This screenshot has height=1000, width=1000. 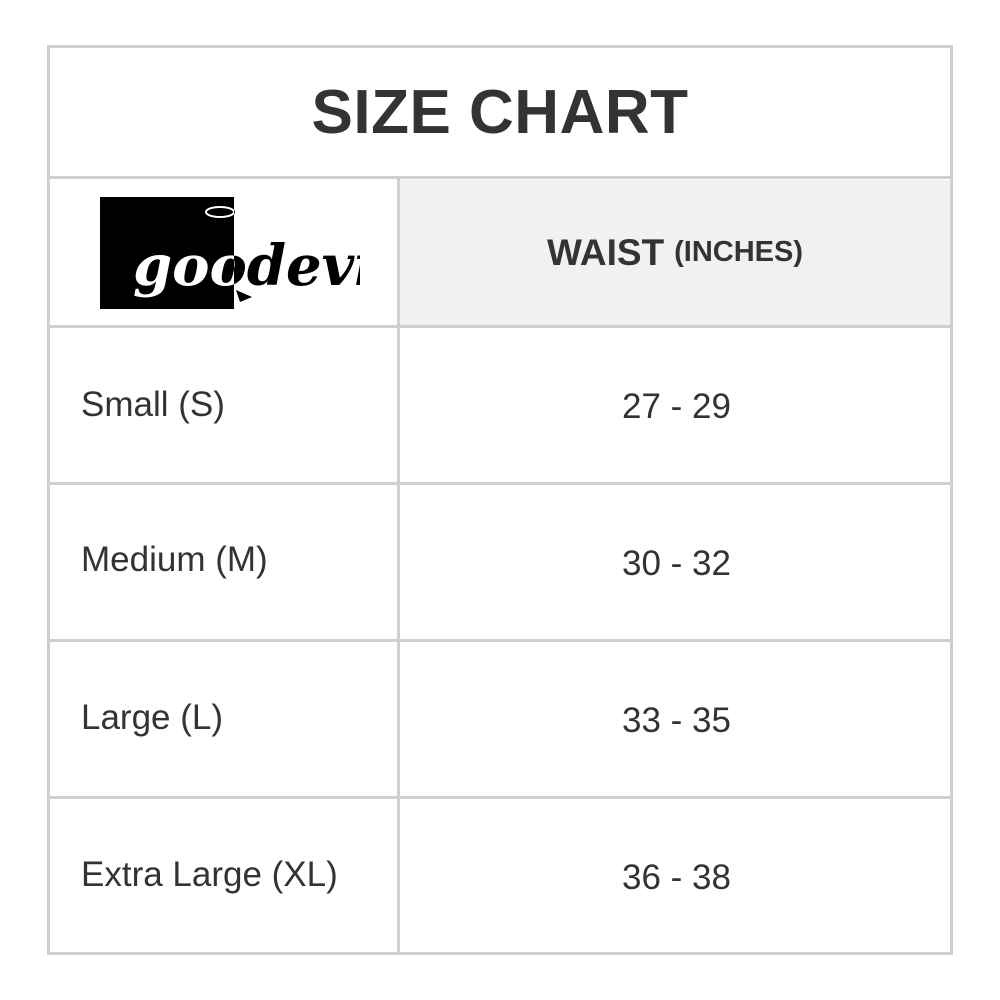 I want to click on page-title: SIZE CHART, so click(x=500, y=112).